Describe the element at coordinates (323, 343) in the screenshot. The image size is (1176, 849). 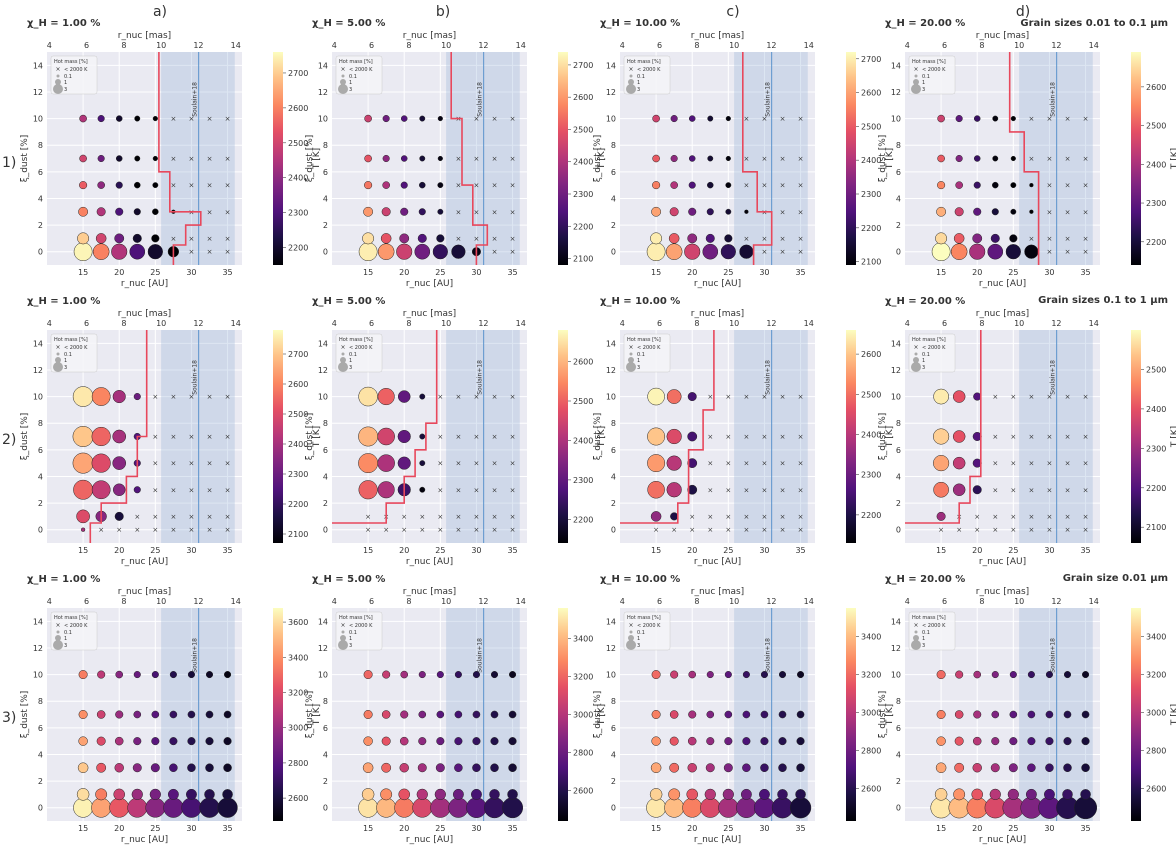
I see `y-tick-label: 14` at that location.